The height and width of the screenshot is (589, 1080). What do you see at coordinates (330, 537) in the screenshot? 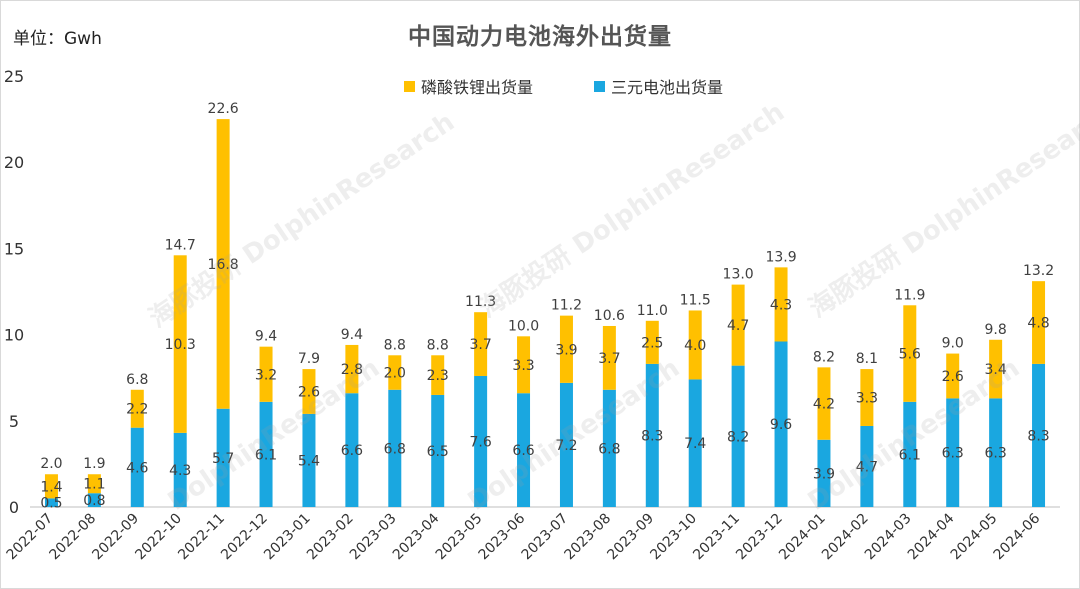
I see `x-tick-label: 2023-02` at bounding box center [330, 537].